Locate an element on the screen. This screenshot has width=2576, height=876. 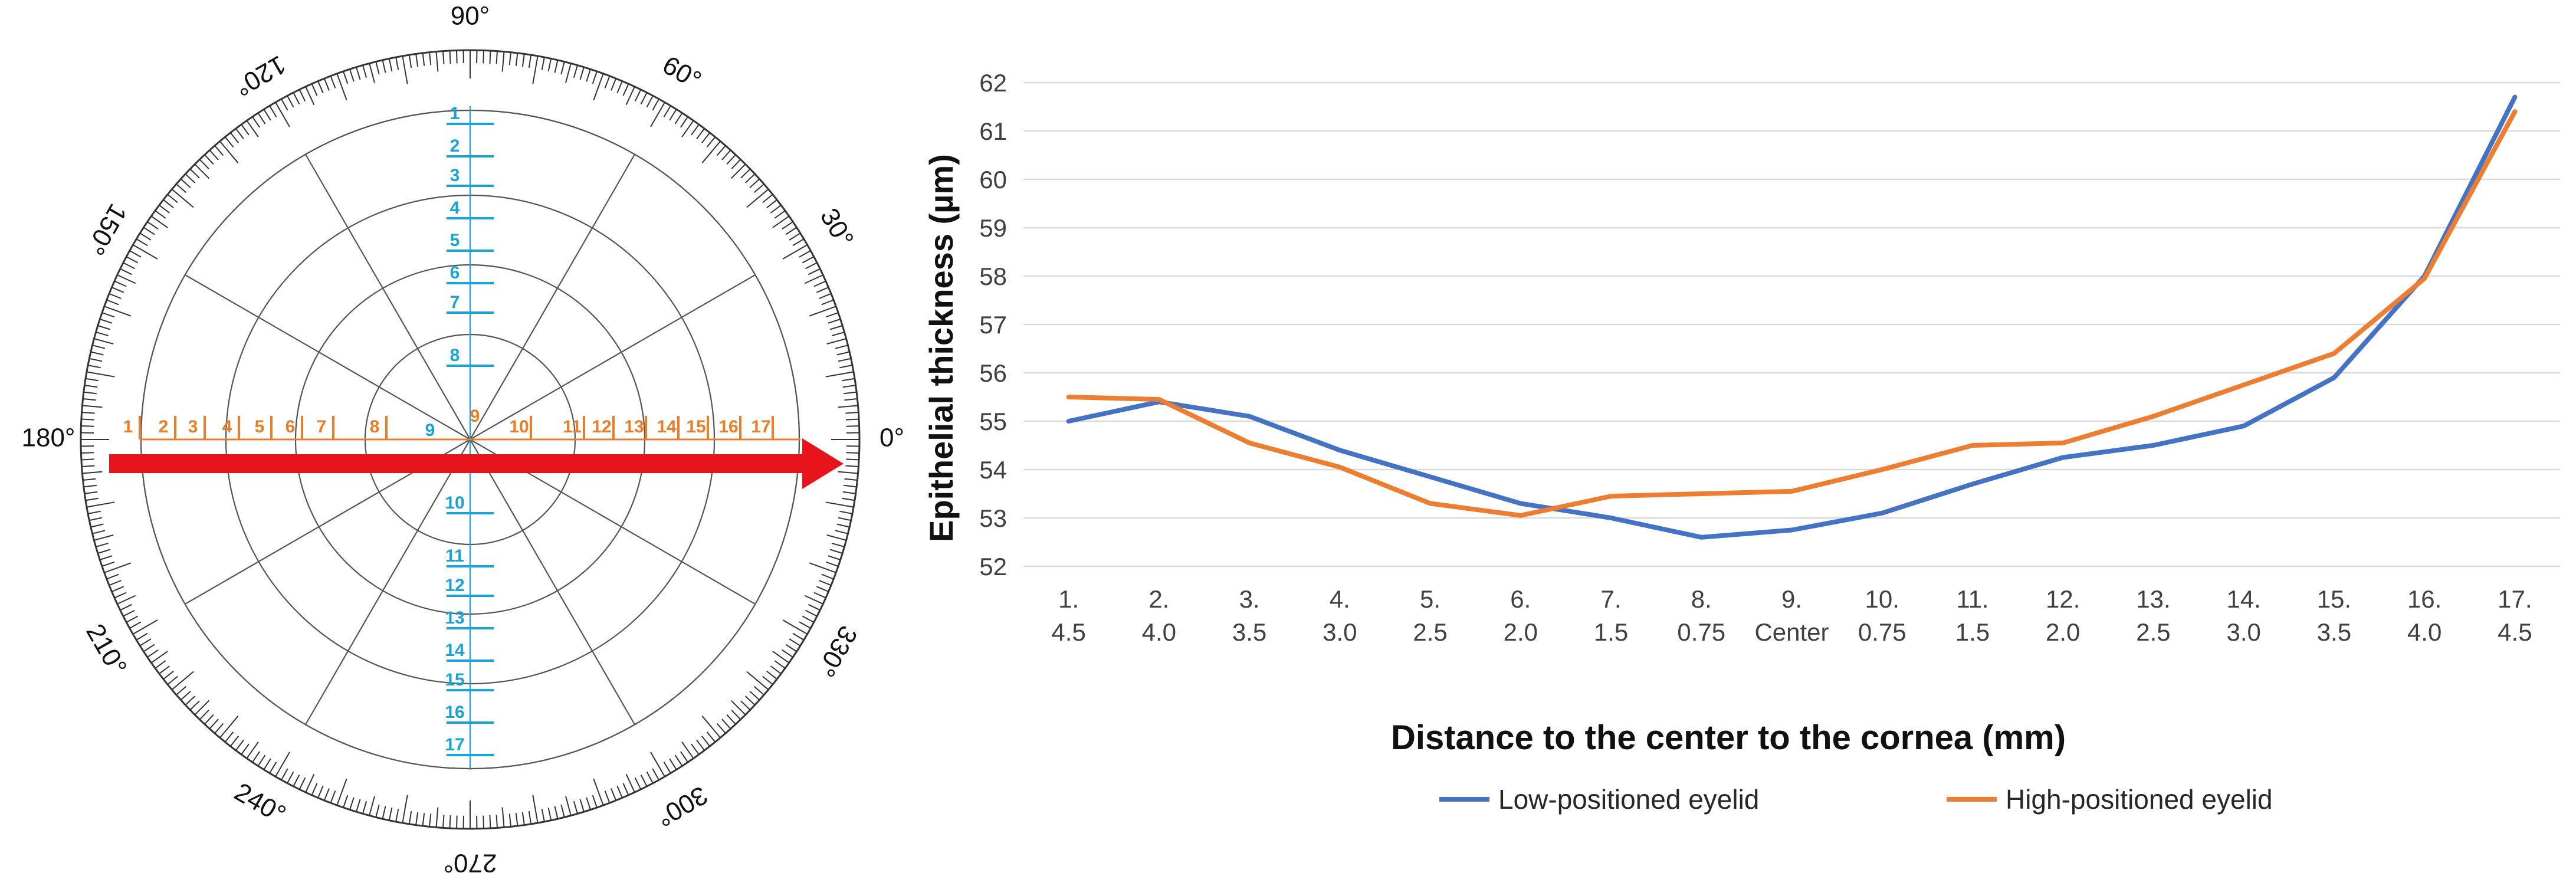
arrow-shaft is located at coordinates (458, 463).